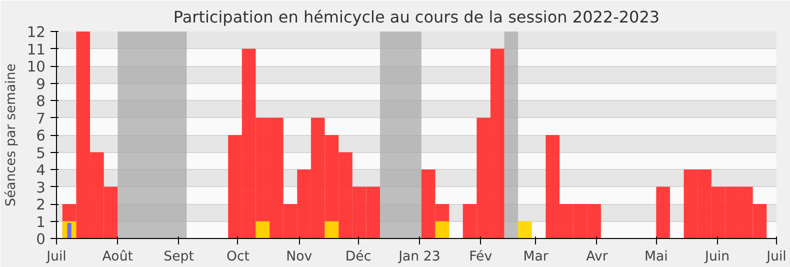  What do you see at coordinates (179, 257) in the screenshot?
I see `x-tick-label: Sept` at bounding box center [179, 257].